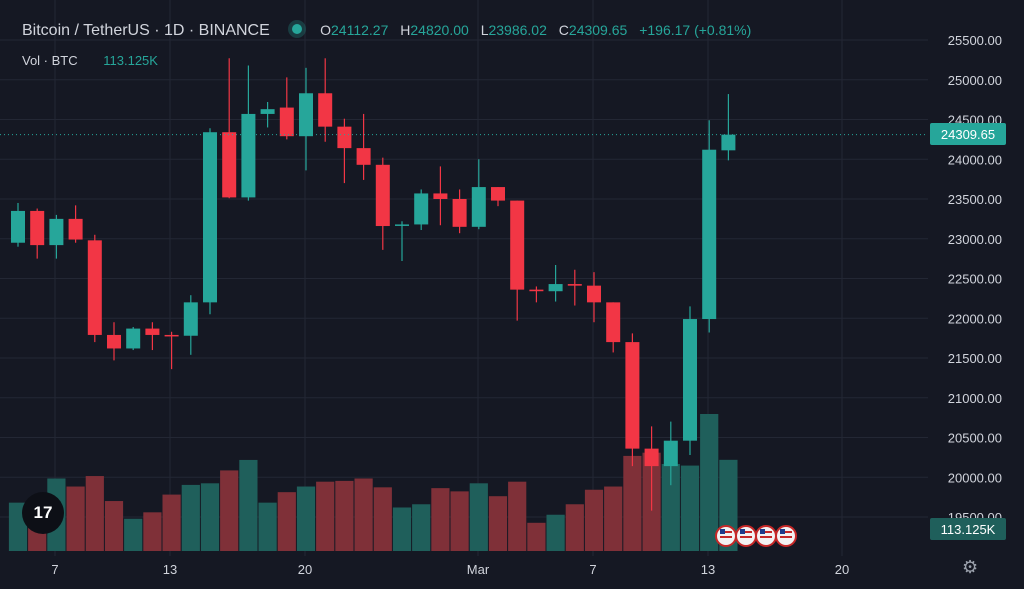 This screenshot has height=589, width=1024. What do you see at coordinates (405, 30) in the screenshot?
I see `high-label: H` at bounding box center [405, 30].